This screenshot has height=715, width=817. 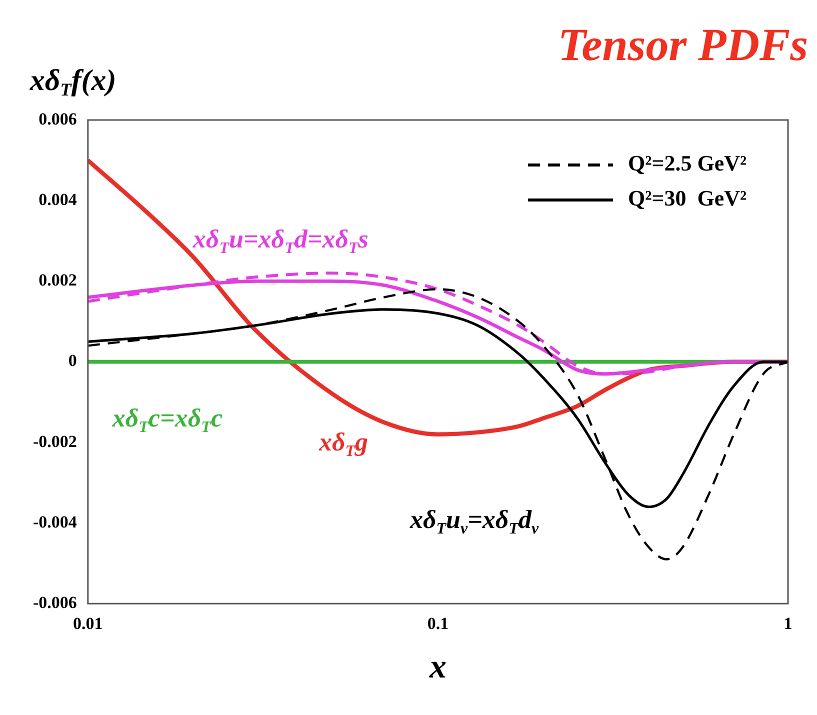 What do you see at coordinates (57, 118) in the screenshot?
I see `y-tick-label: 0.006` at bounding box center [57, 118].